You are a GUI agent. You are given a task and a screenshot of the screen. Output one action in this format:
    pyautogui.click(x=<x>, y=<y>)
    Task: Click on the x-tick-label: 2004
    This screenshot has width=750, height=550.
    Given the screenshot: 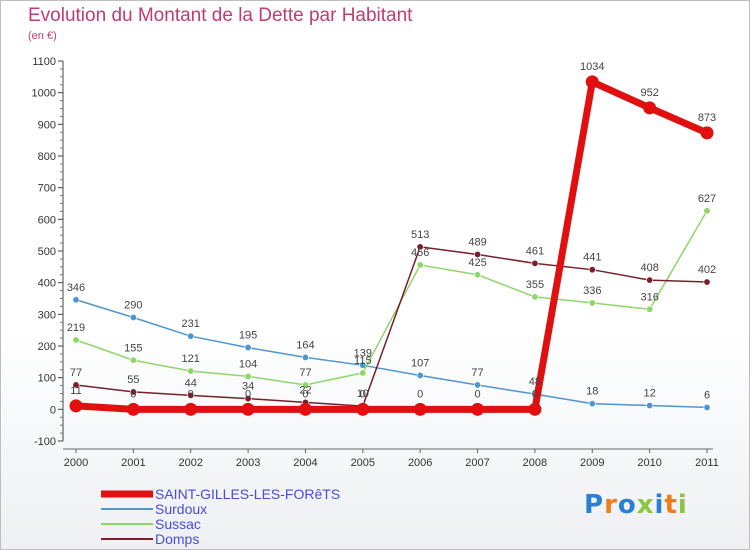 What is the action you would take?
    pyautogui.click(x=305, y=463)
    